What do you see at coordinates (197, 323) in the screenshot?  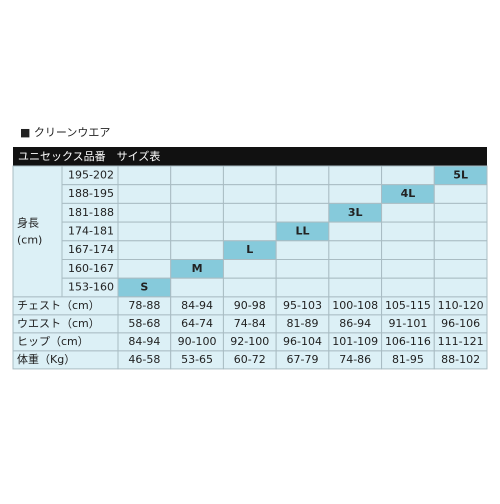 I see `cell-value: 64-74` at bounding box center [197, 323].